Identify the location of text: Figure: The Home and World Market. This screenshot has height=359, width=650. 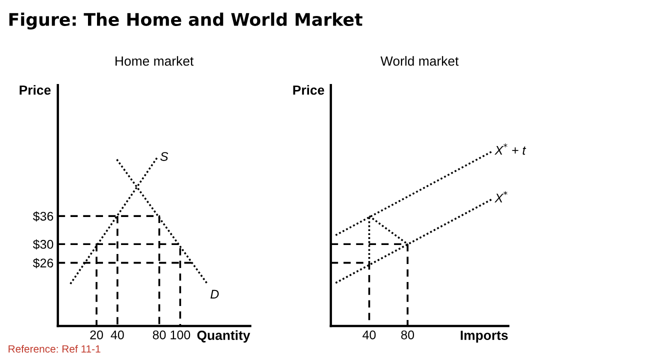
(185, 21).